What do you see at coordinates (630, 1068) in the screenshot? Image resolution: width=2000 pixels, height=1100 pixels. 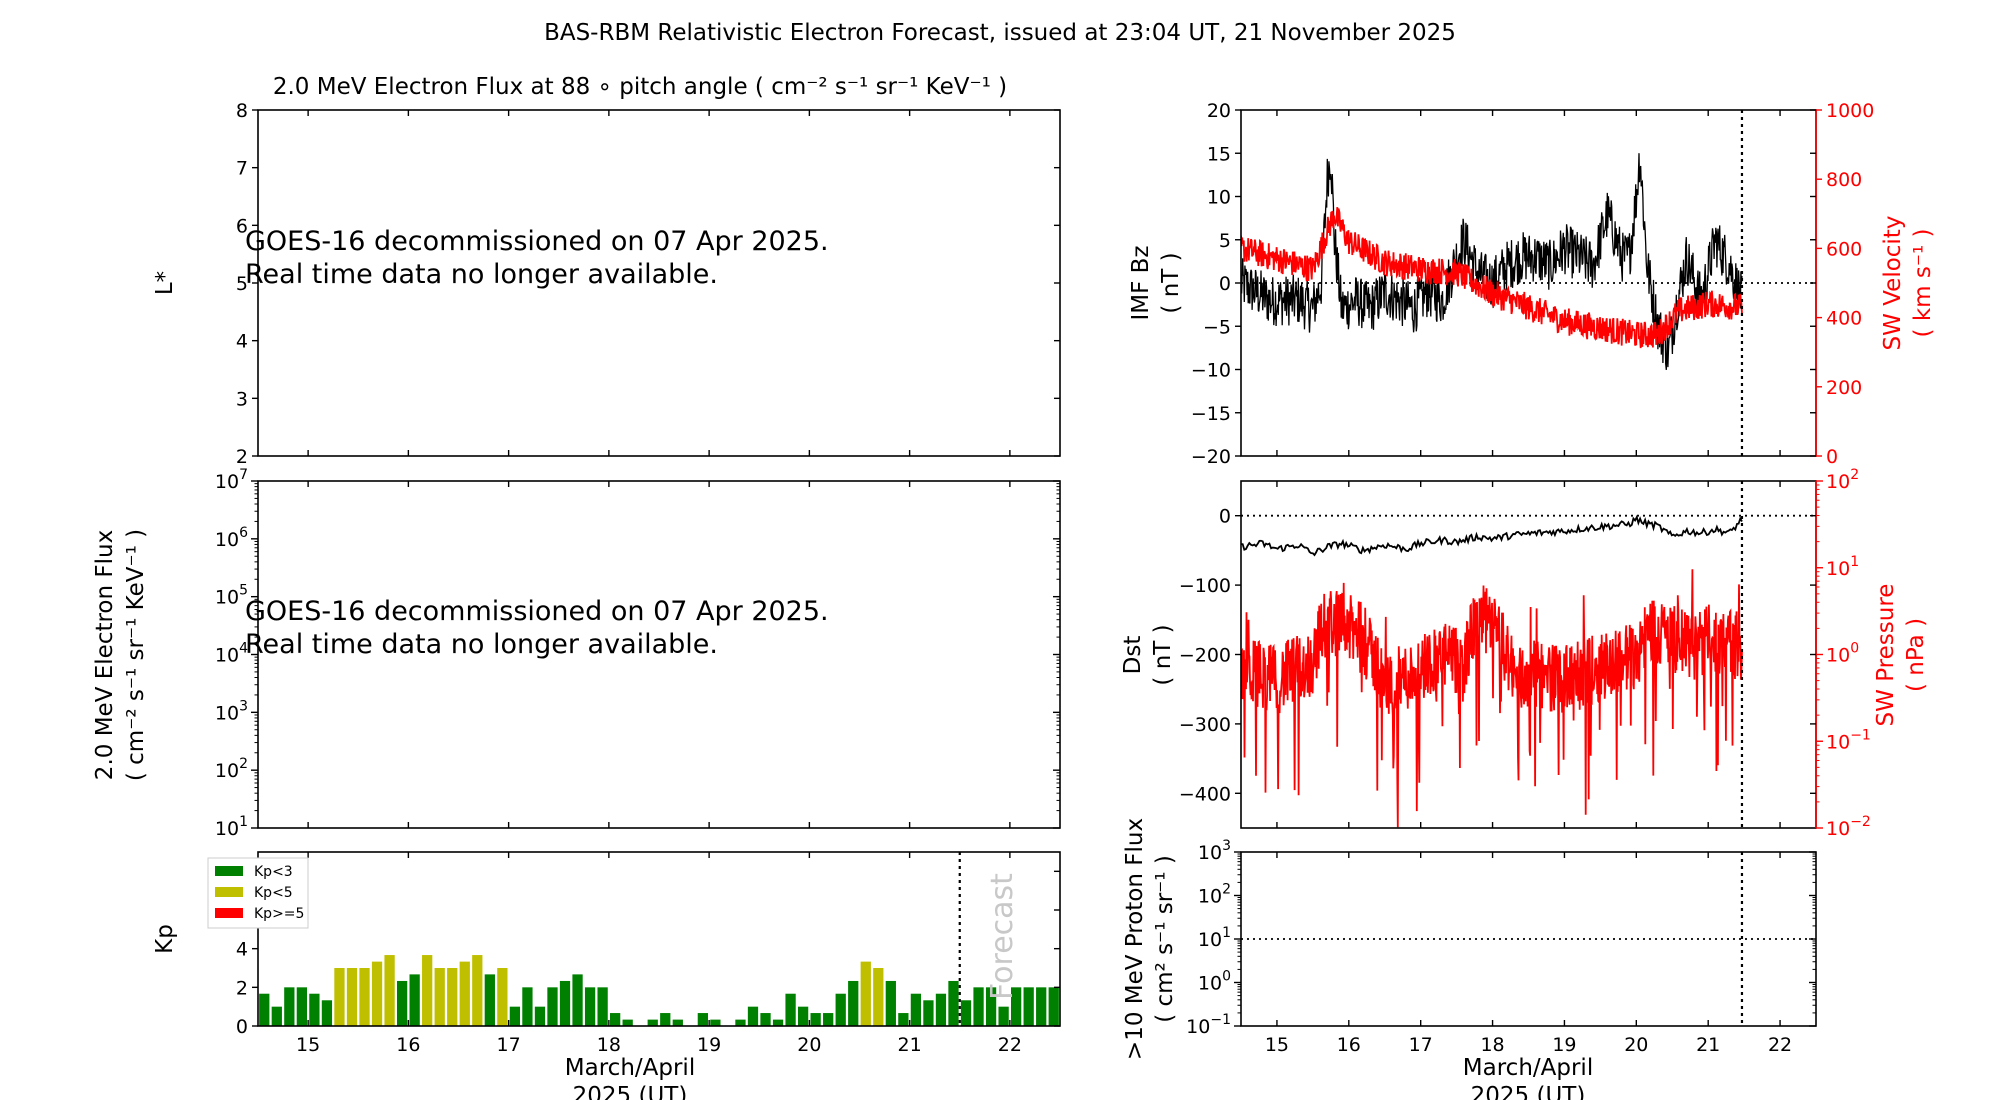 I see `kp-x-label-line-1: March/April` at bounding box center [630, 1068].